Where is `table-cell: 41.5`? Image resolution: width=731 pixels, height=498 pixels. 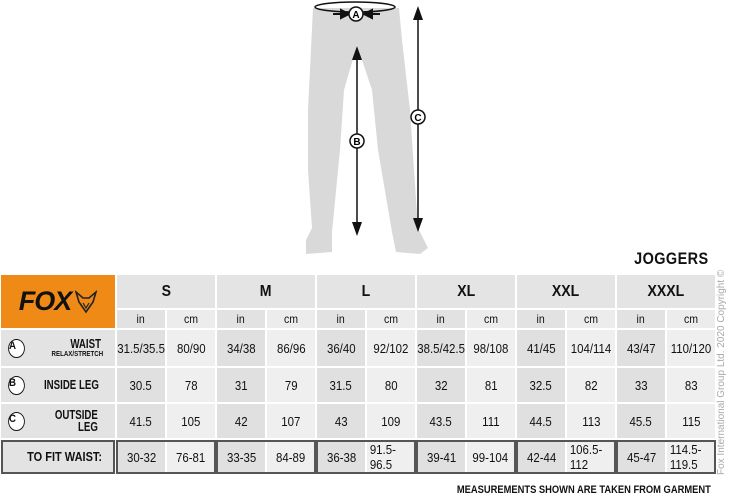
table-cell: 41.5 is located at coordinates (141, 421).